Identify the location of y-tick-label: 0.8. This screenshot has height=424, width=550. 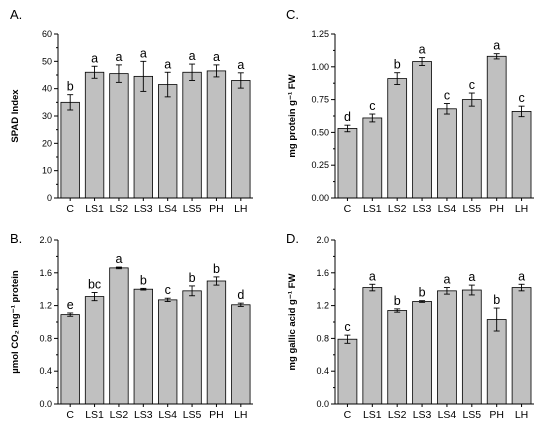
(322, 338).